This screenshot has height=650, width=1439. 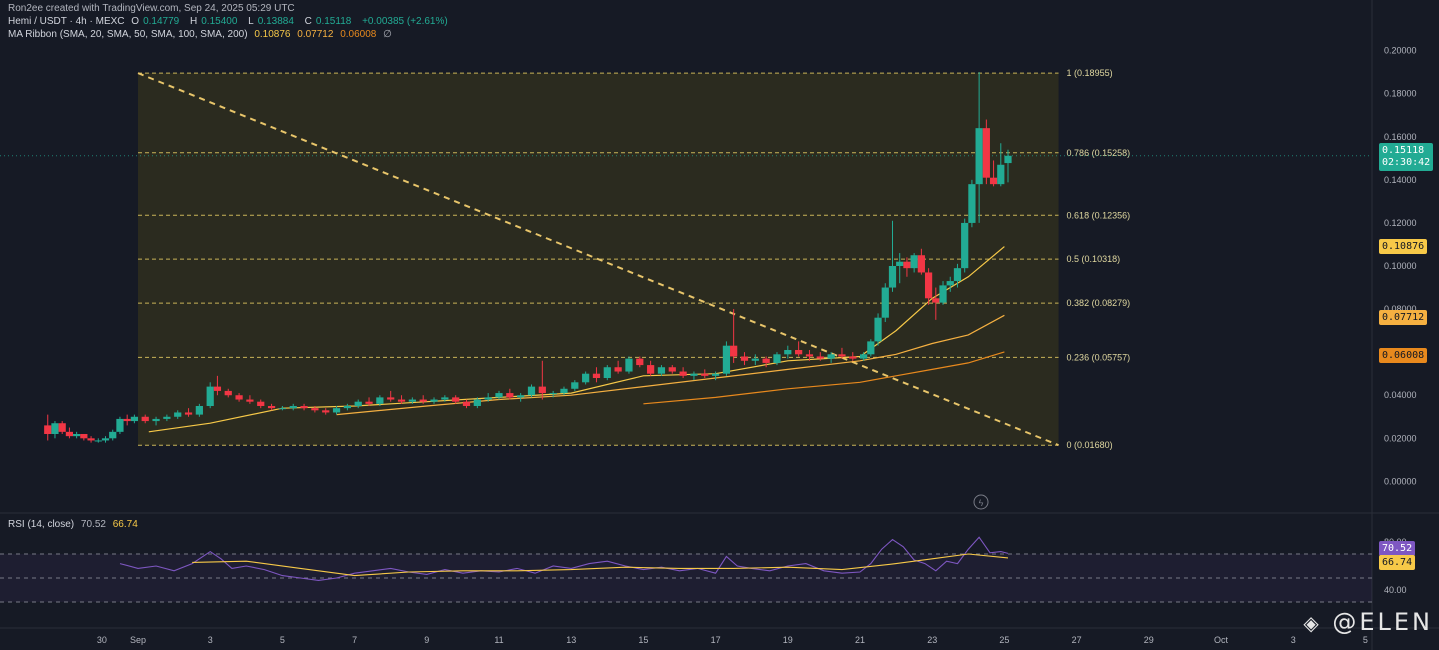 What do you see at coordinates (308, 21) in the screenshot?
I see `close-label: C` at bounding box center [308, 21].